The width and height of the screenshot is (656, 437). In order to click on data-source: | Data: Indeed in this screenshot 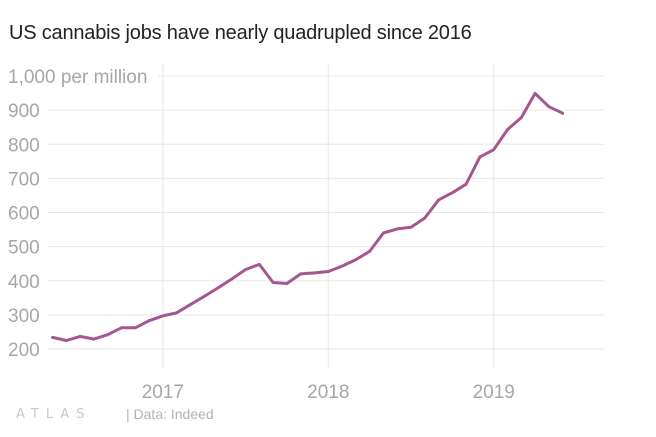, I will do `click(170, 414)`.